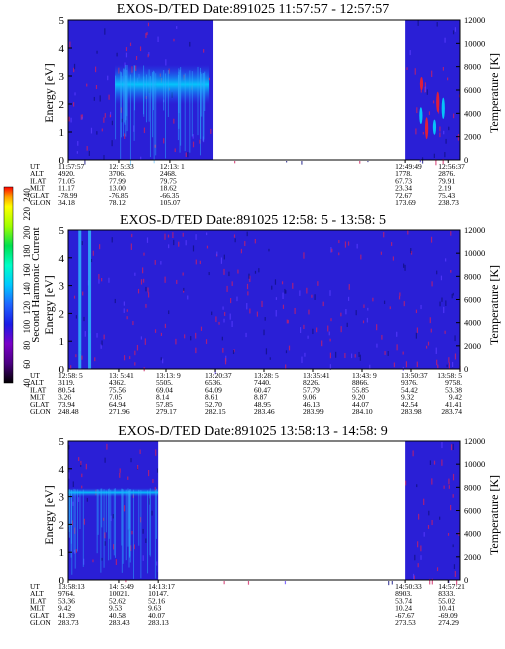 The width and height of the screenshot is (505, 649). I want to click on table-cell: 9758., so click(453, 382).